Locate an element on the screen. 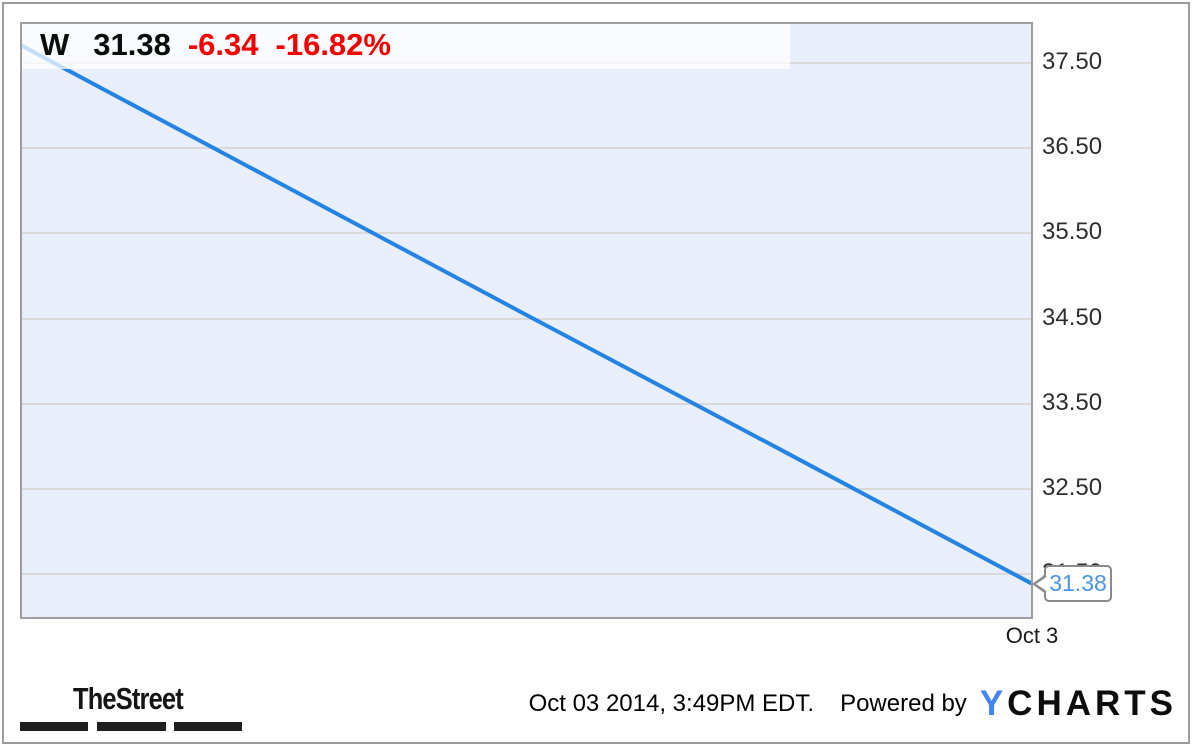  y-axis-tick-label: 34.50 is located at coordinates (1072, 317).